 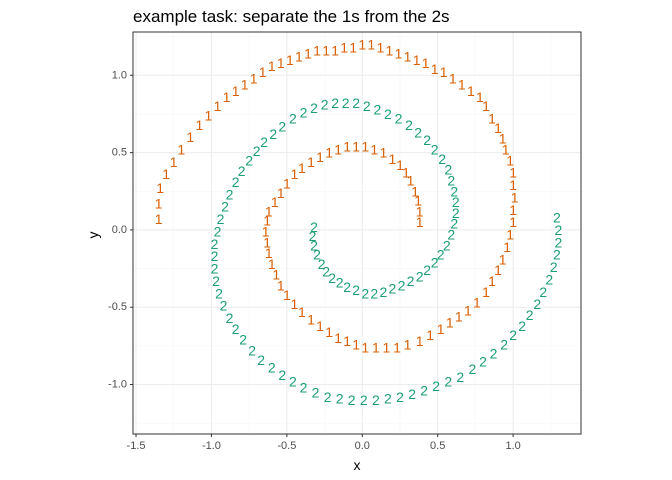 I want to click on y-tick-label: 1.0, so click(x=119, y=75).